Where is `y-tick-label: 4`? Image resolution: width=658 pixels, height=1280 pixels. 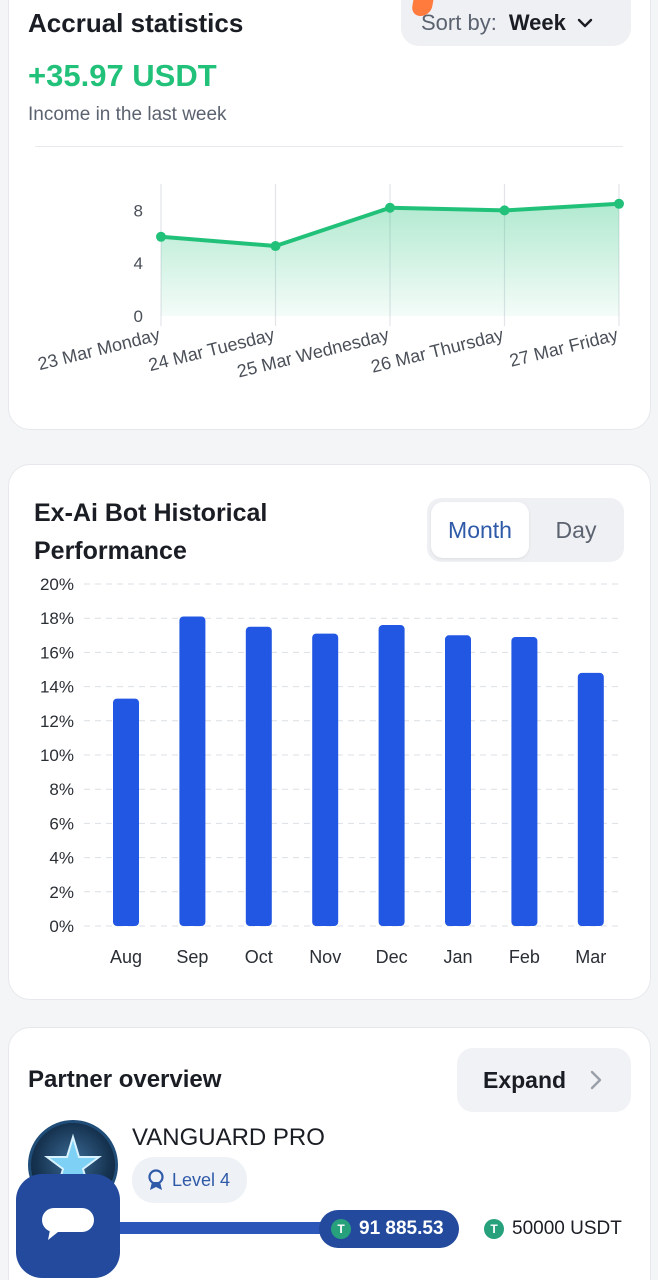
y-tick-label: 4 is located at coordinates (138, 263).